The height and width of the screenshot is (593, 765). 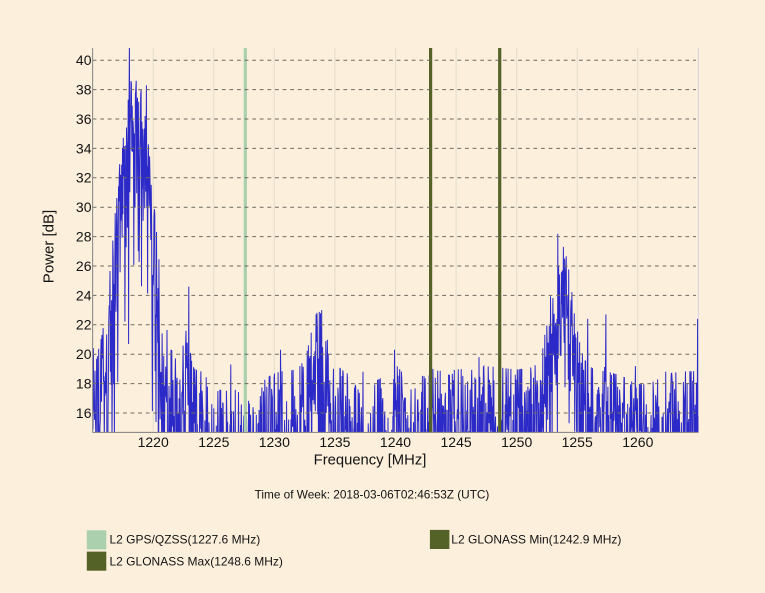 What do you see at coordinates (516, 442) in the screenshot?
I see `svg-text: 1250` at bounding box center [516, 442].